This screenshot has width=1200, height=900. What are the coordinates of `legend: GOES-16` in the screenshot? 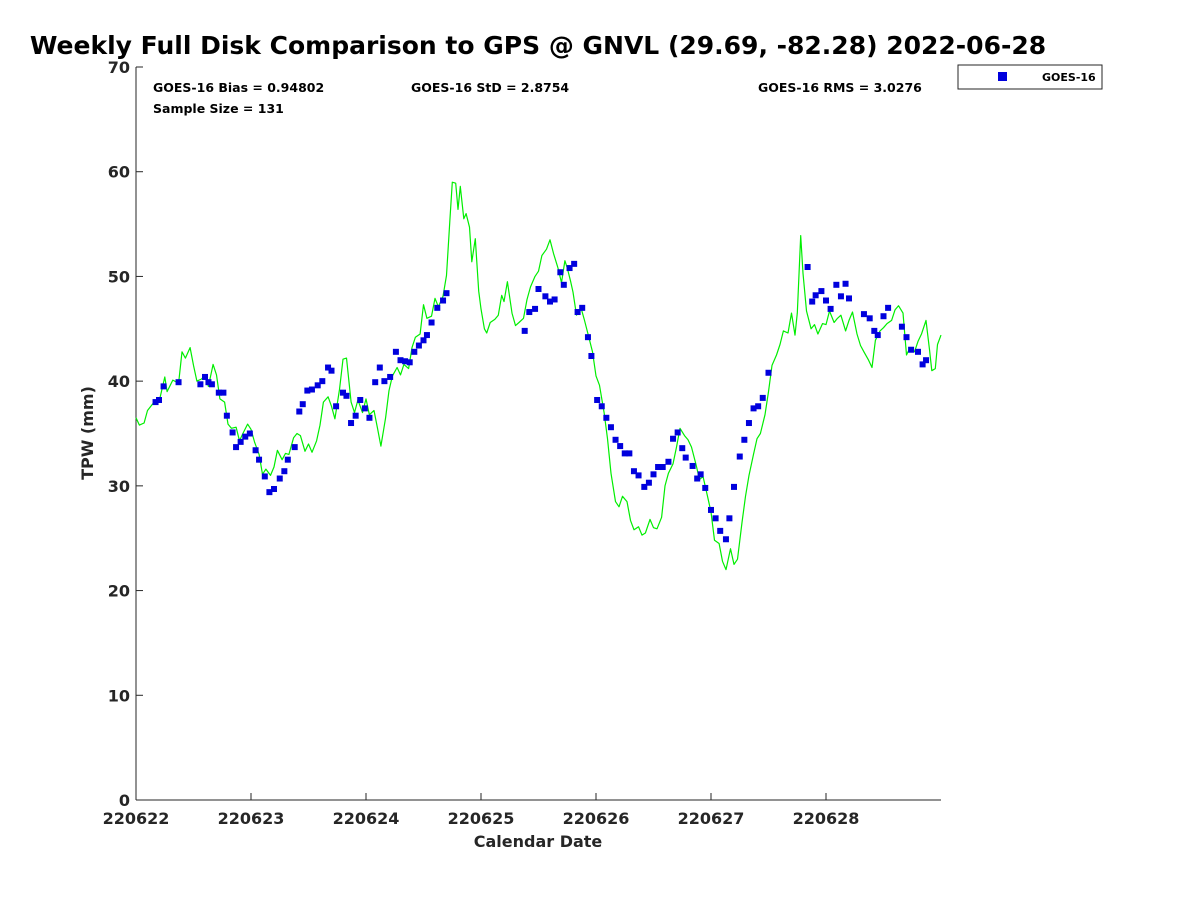 It's located at (1030, 77).